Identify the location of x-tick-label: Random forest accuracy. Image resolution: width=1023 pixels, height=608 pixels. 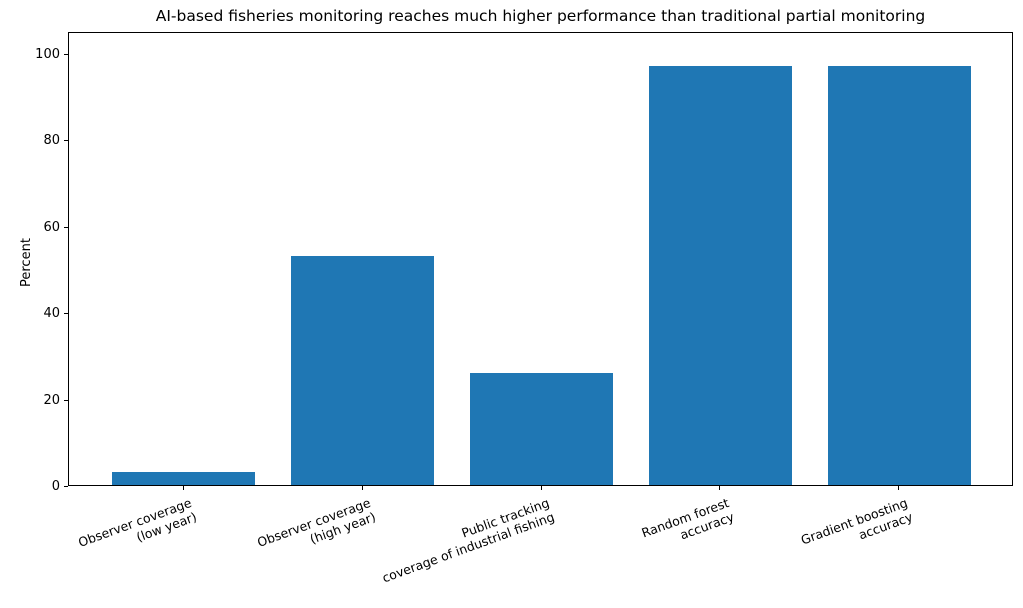
(687, 525).